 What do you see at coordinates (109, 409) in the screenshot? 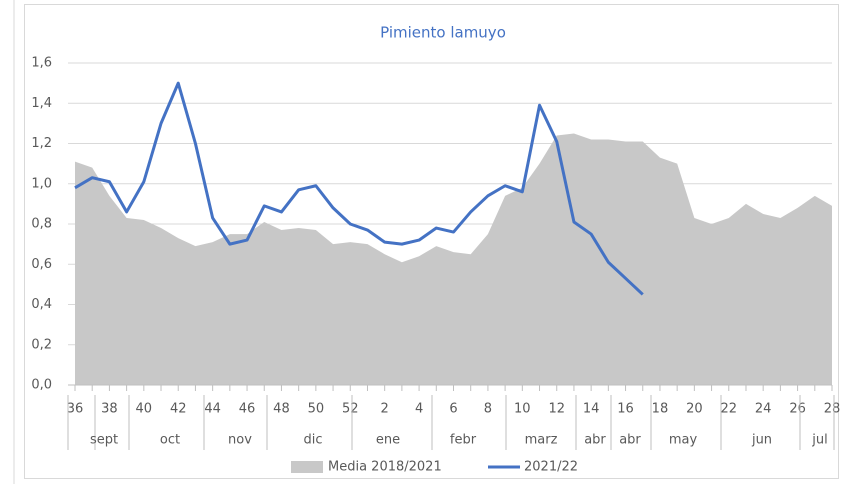
I see `x-tick-label: 38` at bounding box center [109, 409].